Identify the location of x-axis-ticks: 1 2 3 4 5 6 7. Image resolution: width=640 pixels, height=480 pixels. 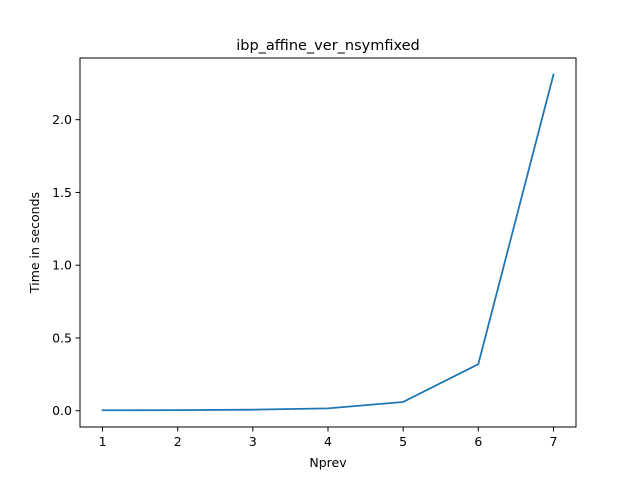
(328, 438).